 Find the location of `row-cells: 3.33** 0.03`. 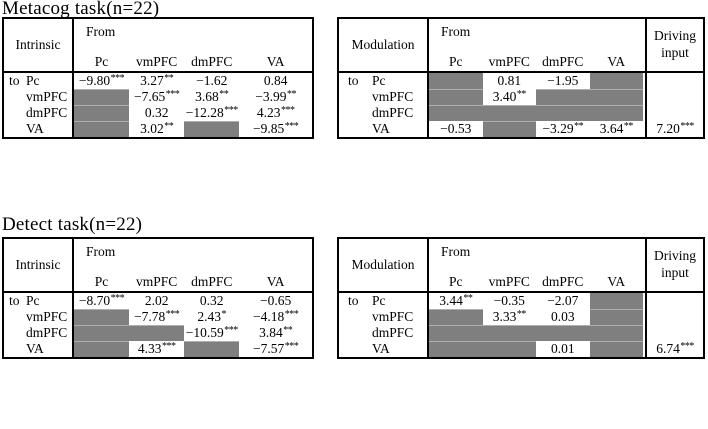

row-cells: 3.33** 0.03 is located at coordinates (536, 317).